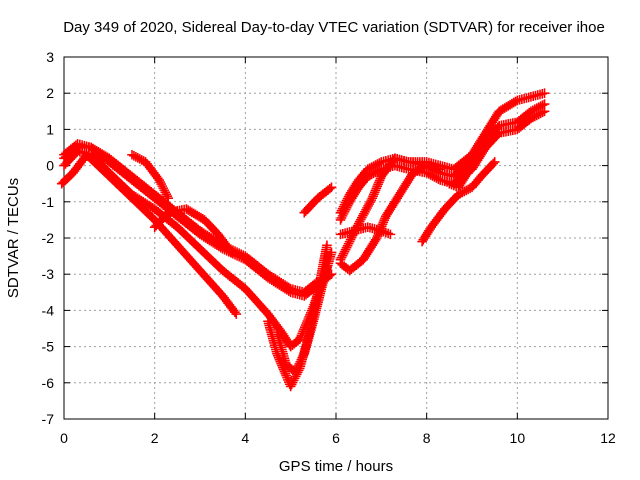 The image size is (640, 480). What do you see at coordinates (48, 202) in the screenshot?
I see `y-tick-label: -1` at bounding box center [48, 202].